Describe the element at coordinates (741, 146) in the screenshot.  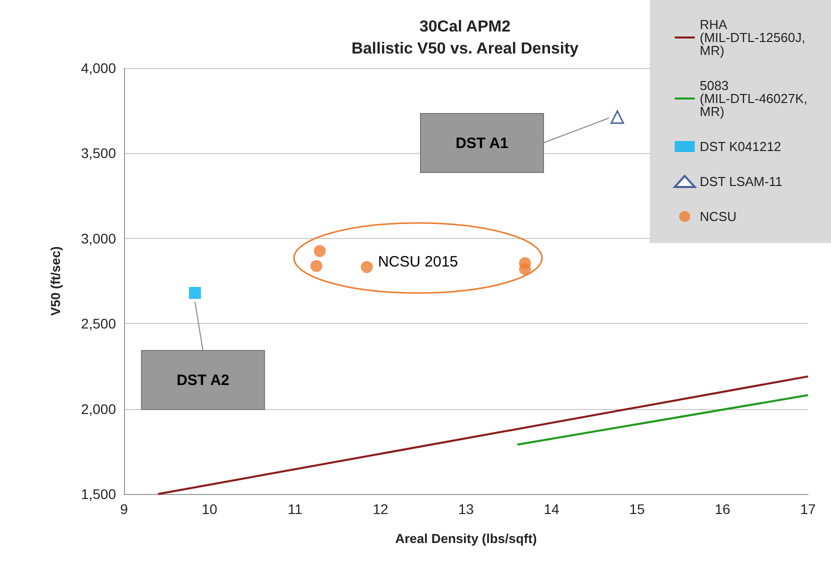
I see `legend-label: DST K041212` at that location.